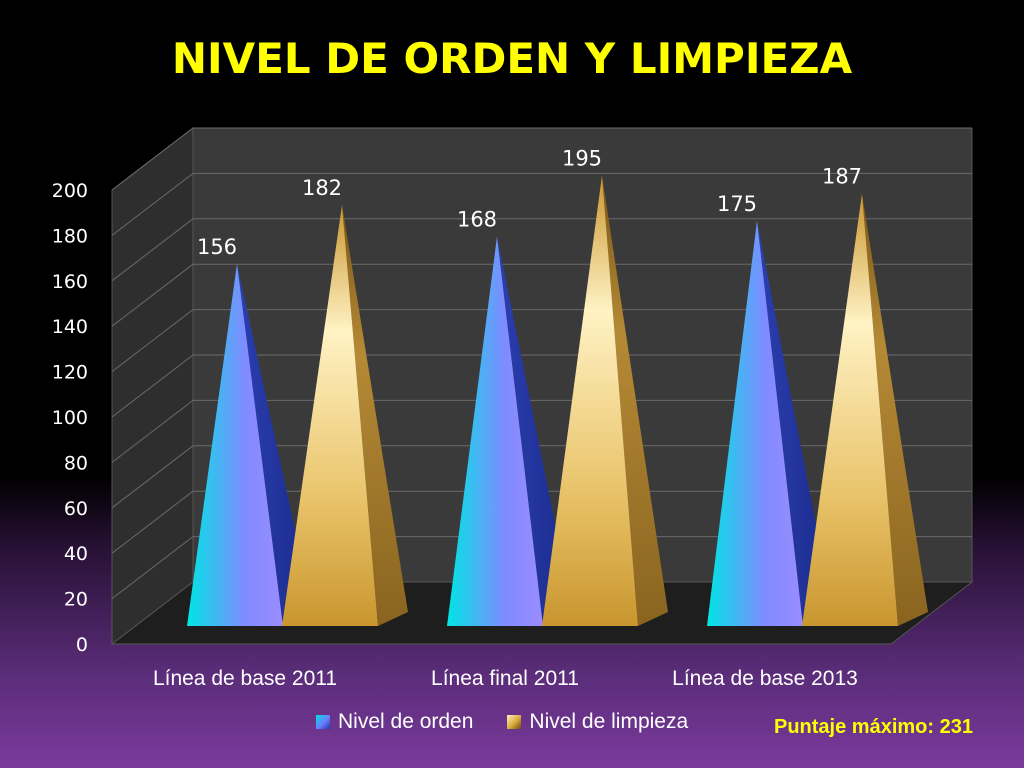 Image resolution: width=1024 pixels, height=768 pixels. What do you see at coordinates (514, 722) in the screenshot?
I see `legend-swatch-limpieza` at bounding box center [514, 722].